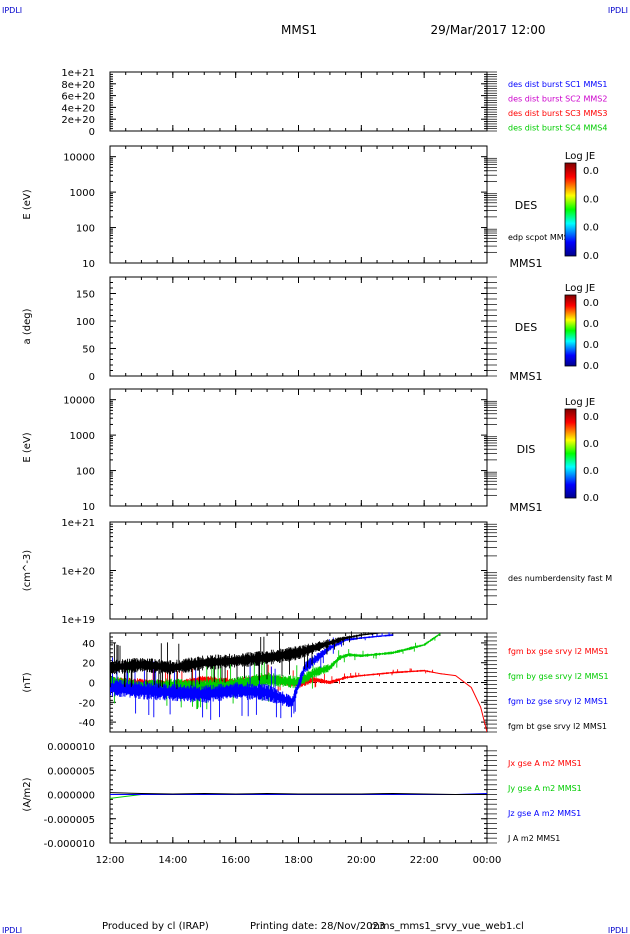 This screenshot has height=934, width=630. I want to click on y-tick-label: 4e+20, so click(78, 108).